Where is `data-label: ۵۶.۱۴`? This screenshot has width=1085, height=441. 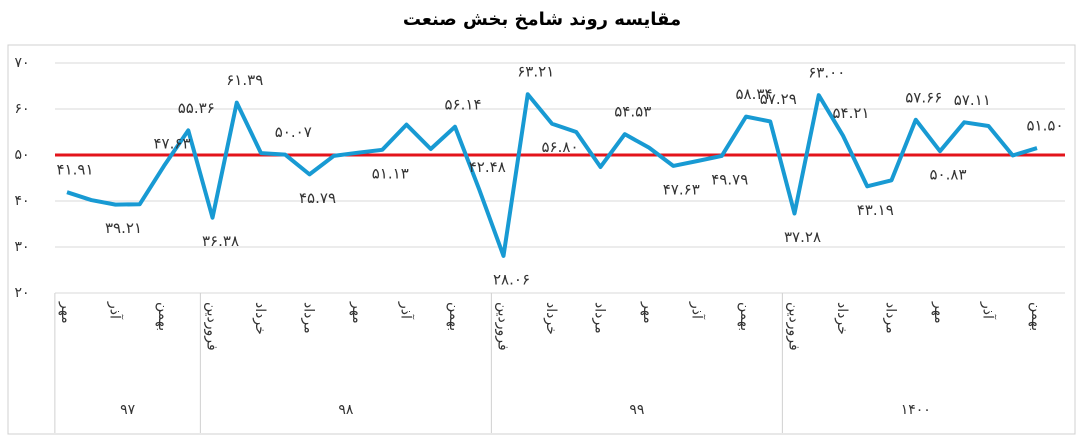
data-label: ۵۶.۱۴ is located at coordinates (463, 104).